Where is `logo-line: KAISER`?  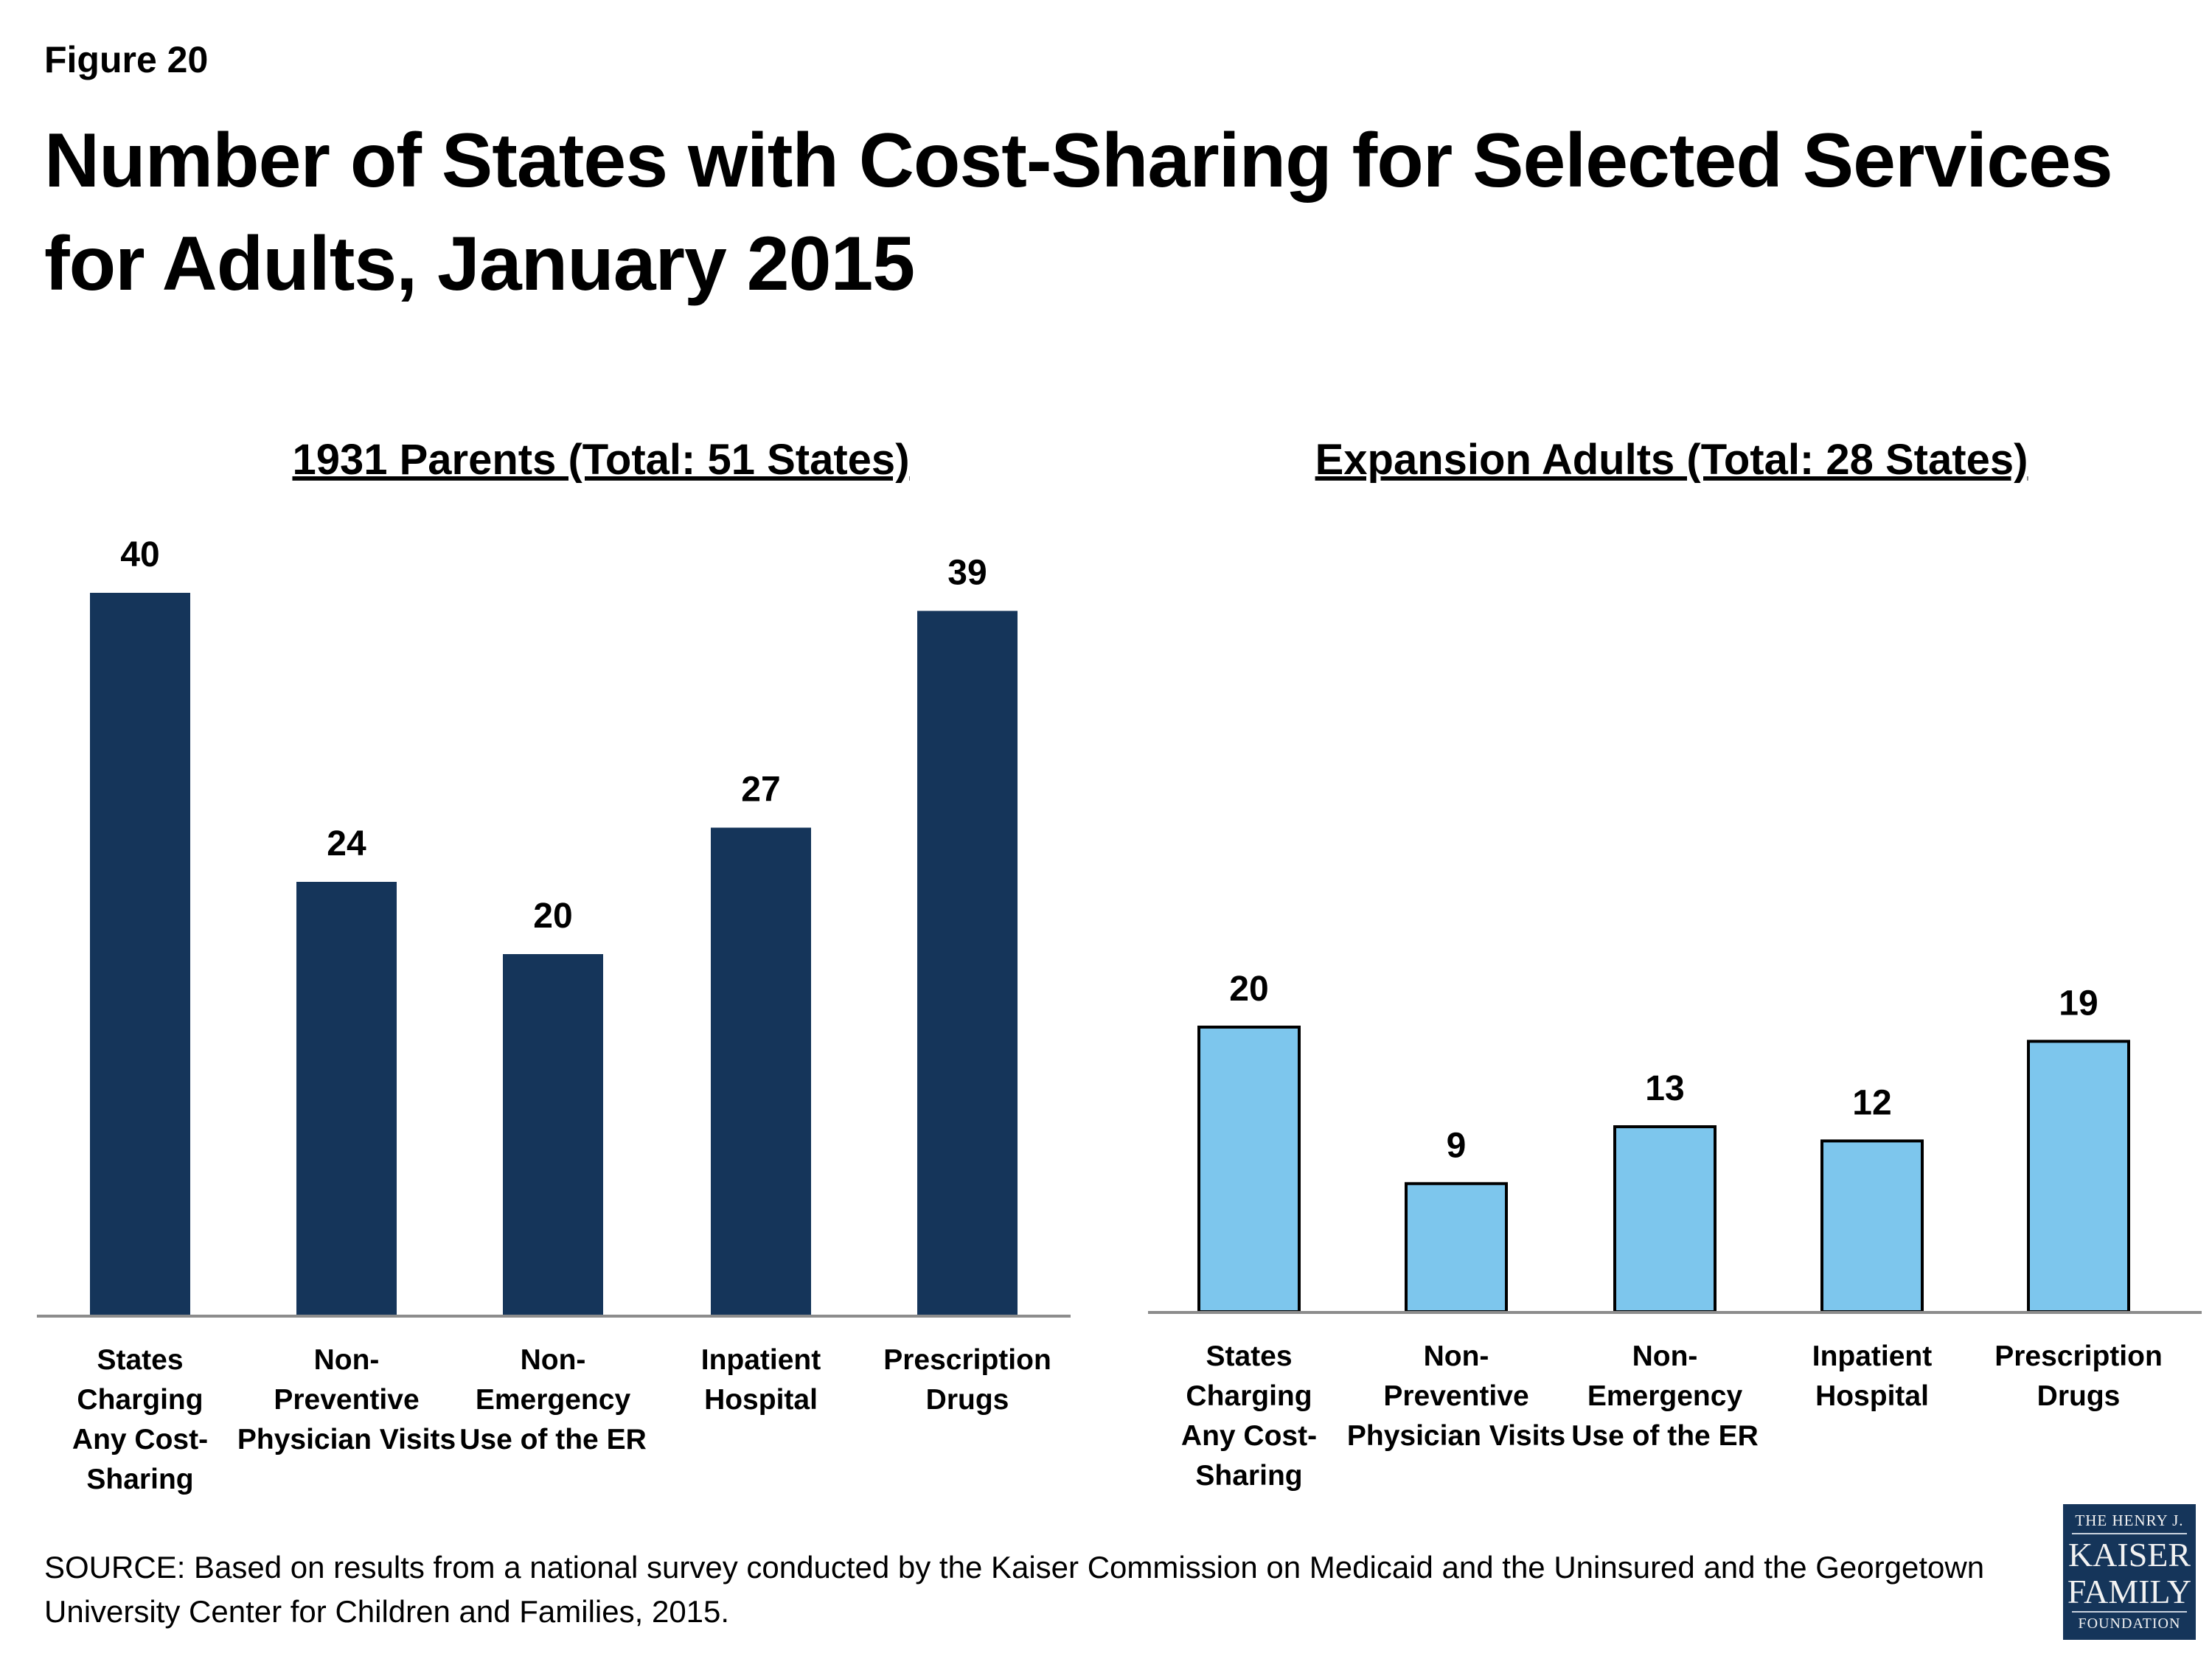
logo-line: KAISER is located at coordinates (2129, 1554).